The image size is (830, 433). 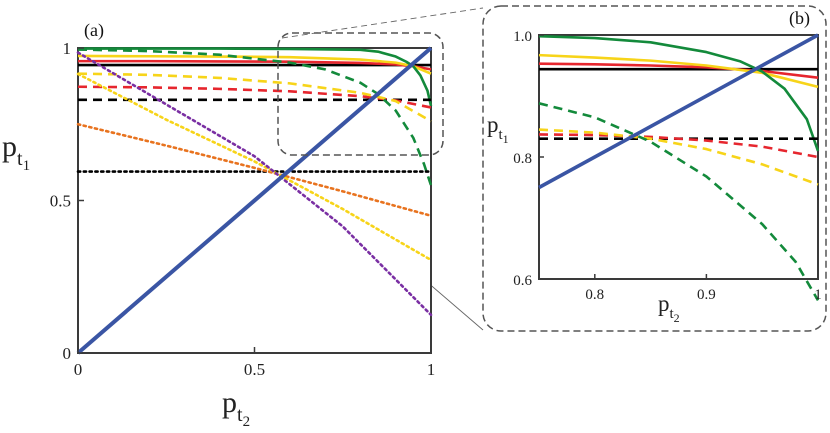 I want to click on panel-a-ylabel: pt1, so click(x=16, y=152).